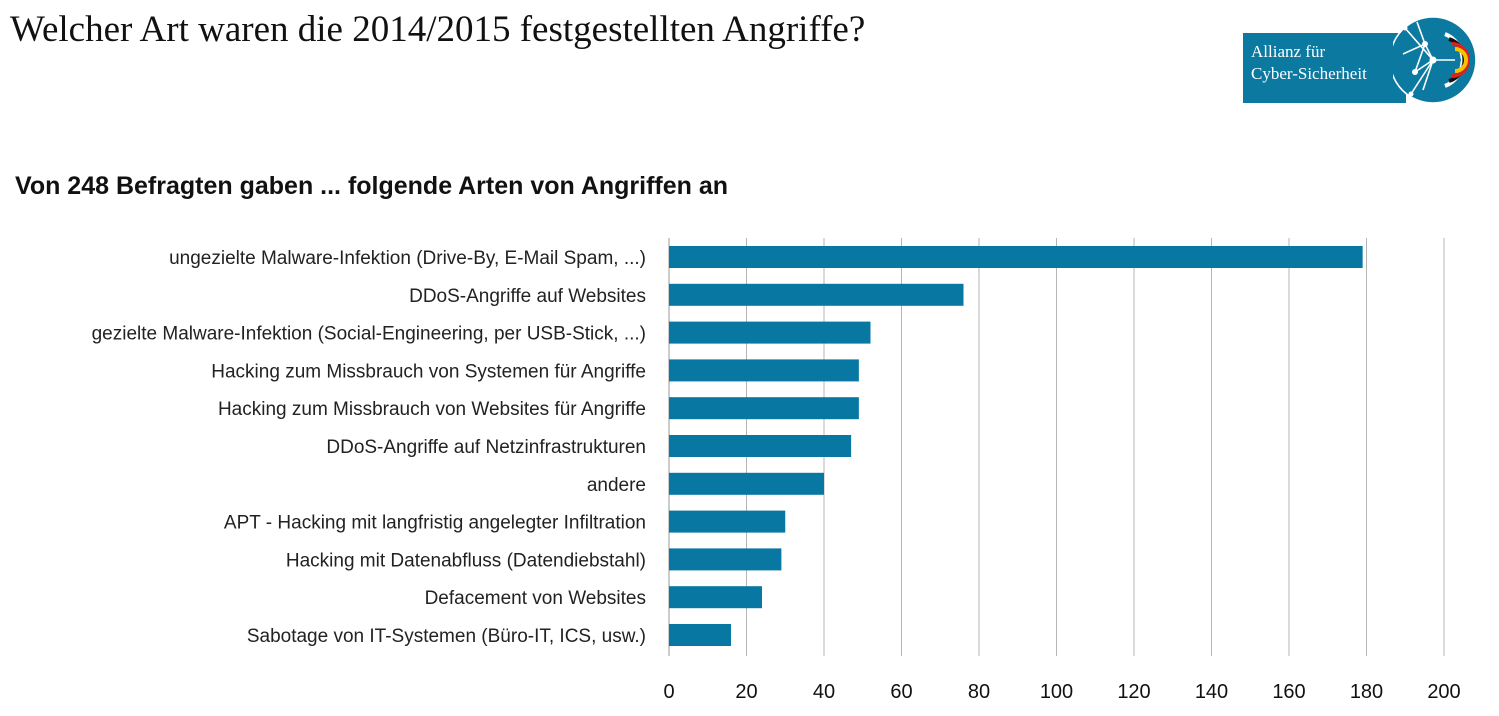 Image resolution: width=1499 pixels, height=716 pixels. What do you see at coordinates (668, 692) in the screenshot?
I see `x-tick-label: 0` at bounding box center [668, 692].